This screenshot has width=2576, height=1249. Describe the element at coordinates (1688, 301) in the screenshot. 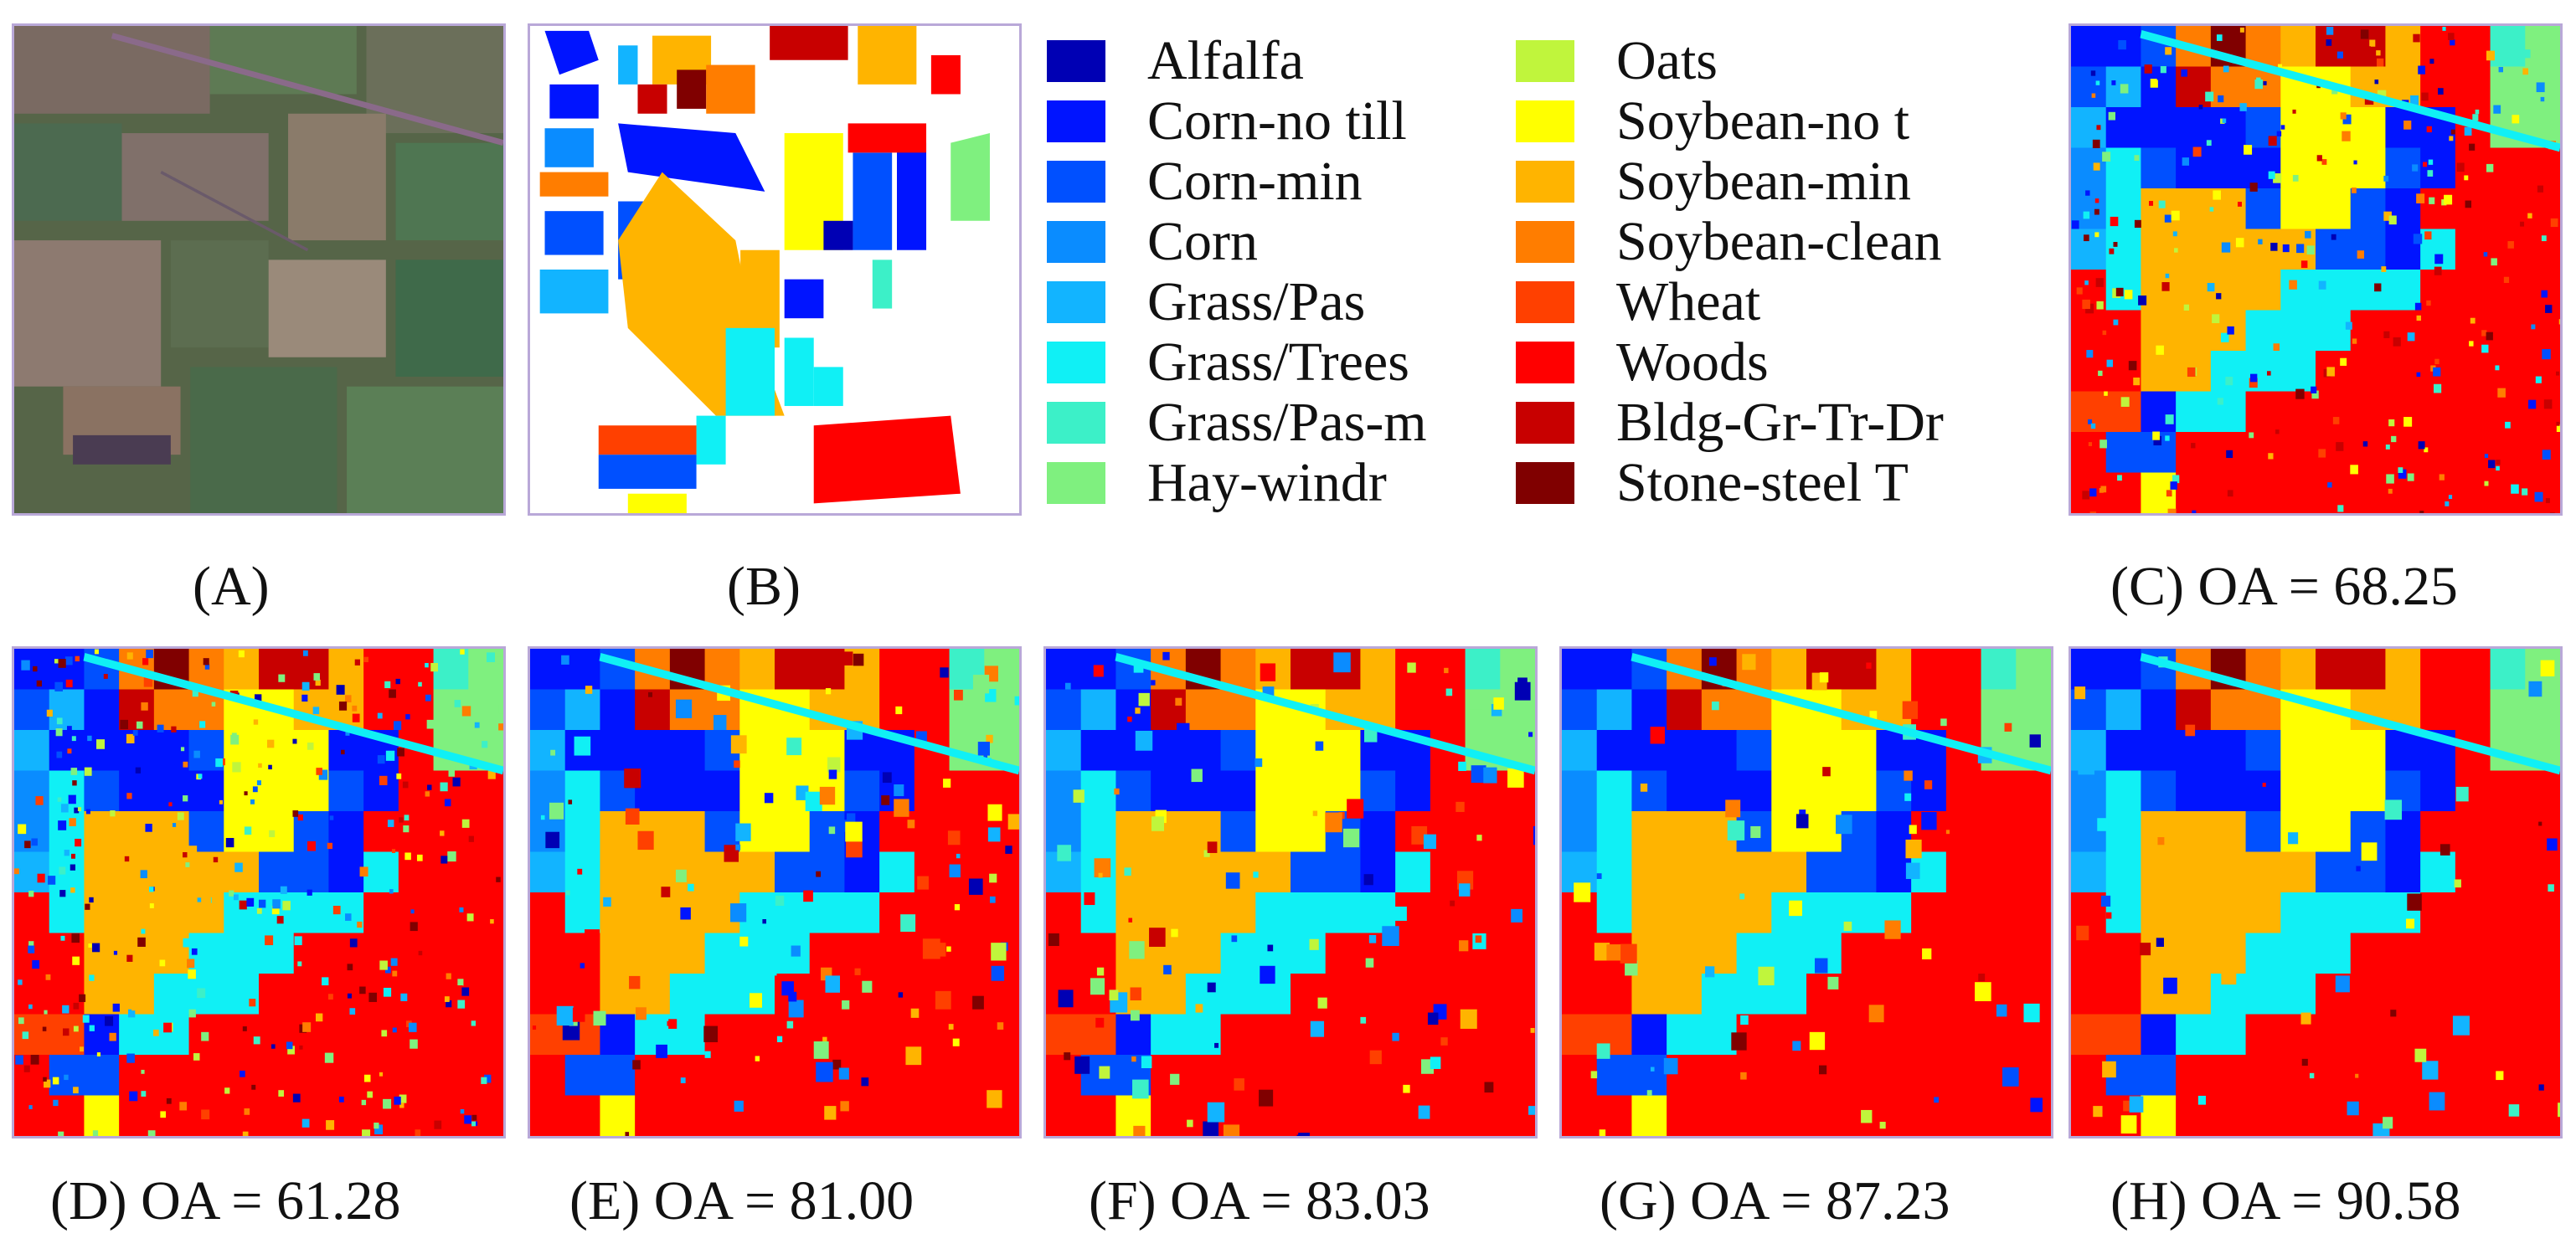

I see `legend-label: Wheat` at that location.